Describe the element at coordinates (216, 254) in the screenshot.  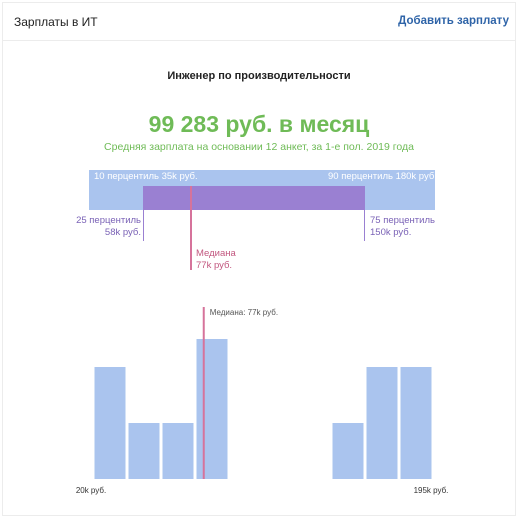
I see `median-label-title: Медиана` at that location.